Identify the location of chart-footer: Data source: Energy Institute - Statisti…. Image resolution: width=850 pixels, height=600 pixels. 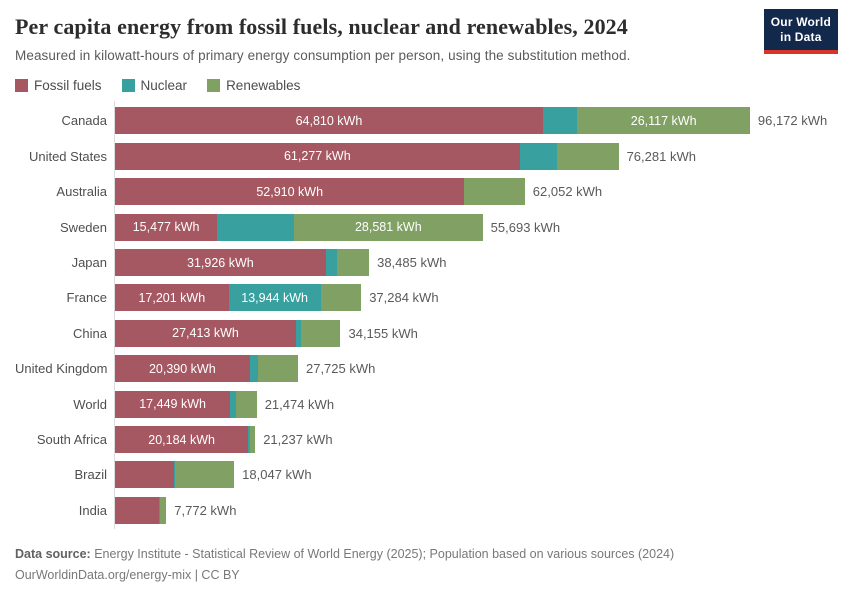
(425, 565).